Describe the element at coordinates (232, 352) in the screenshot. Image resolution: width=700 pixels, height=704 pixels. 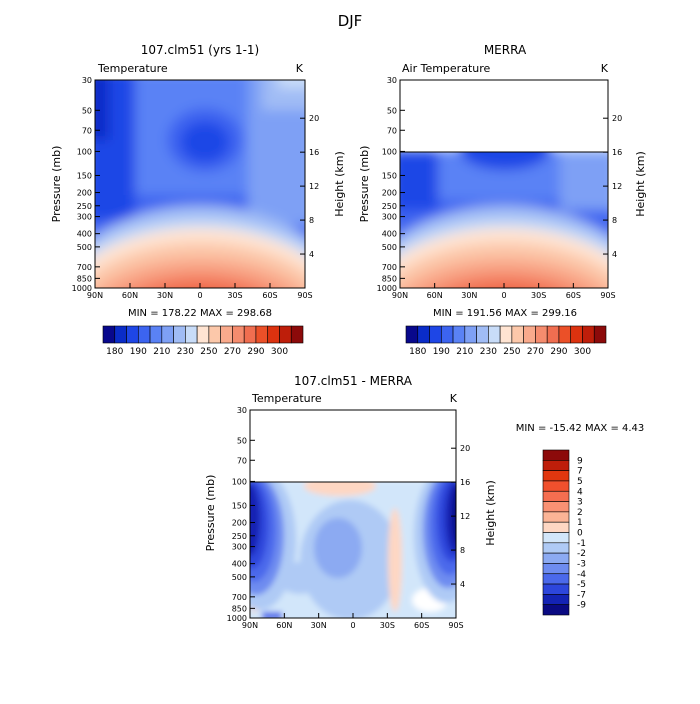
I see `colorbar-label: 270` at that location.